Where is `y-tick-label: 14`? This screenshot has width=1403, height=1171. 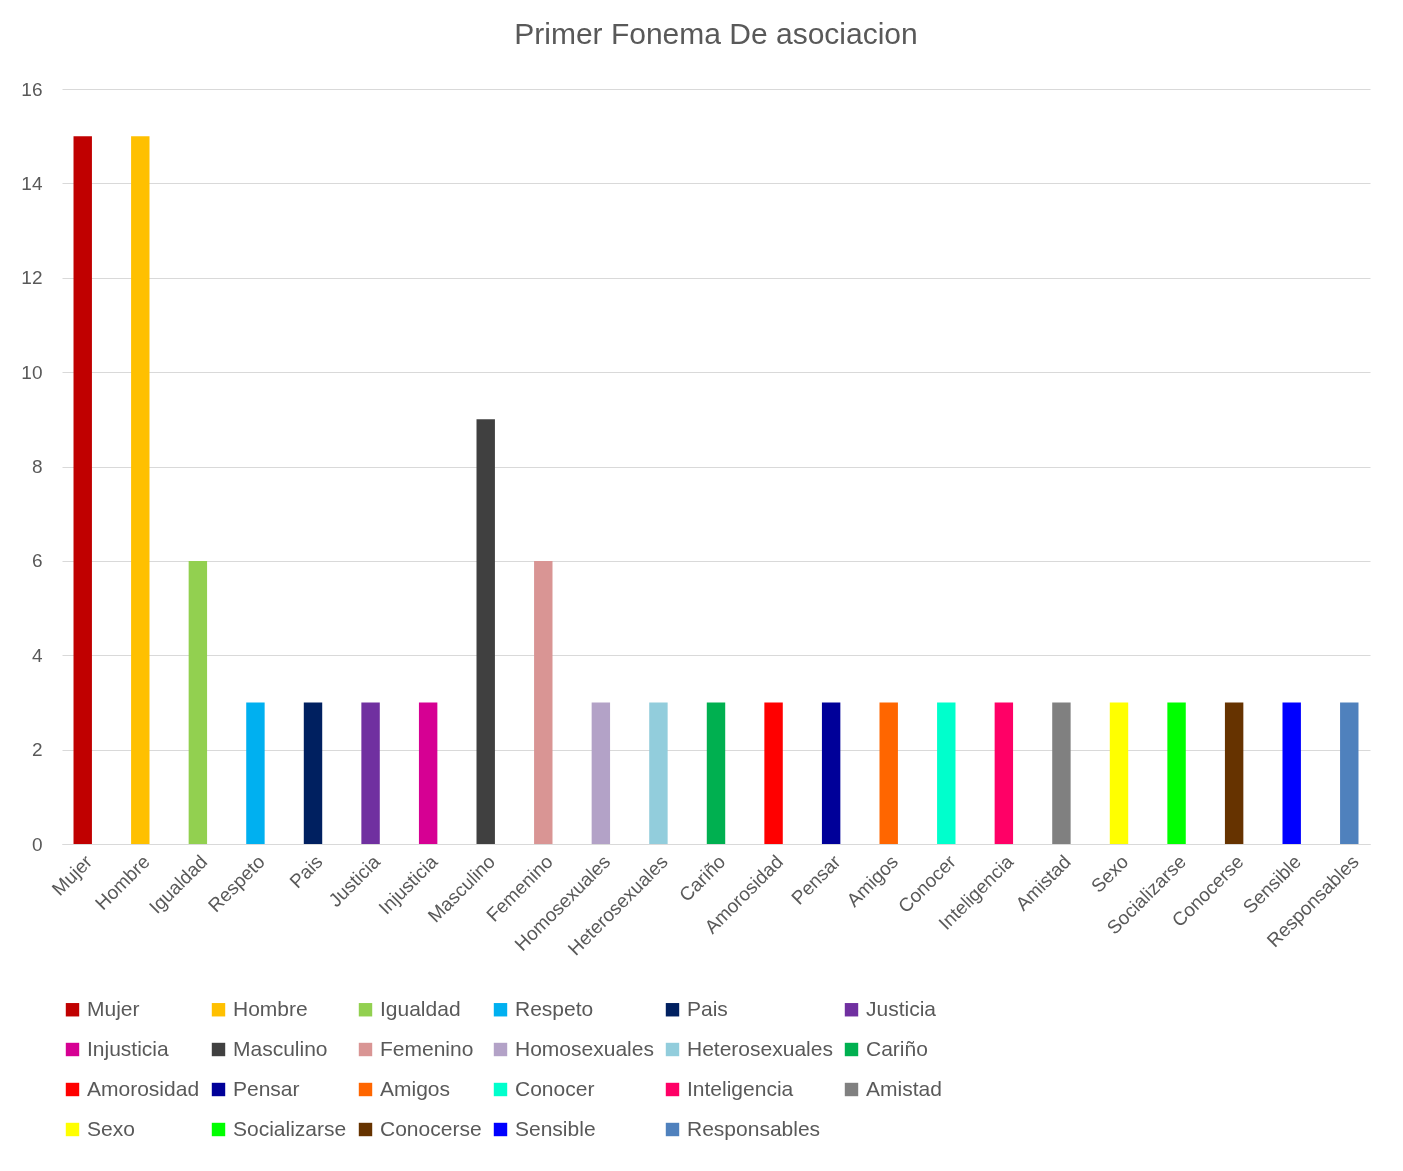 y-tick-label: 14 is located at coordinates (32, 183).